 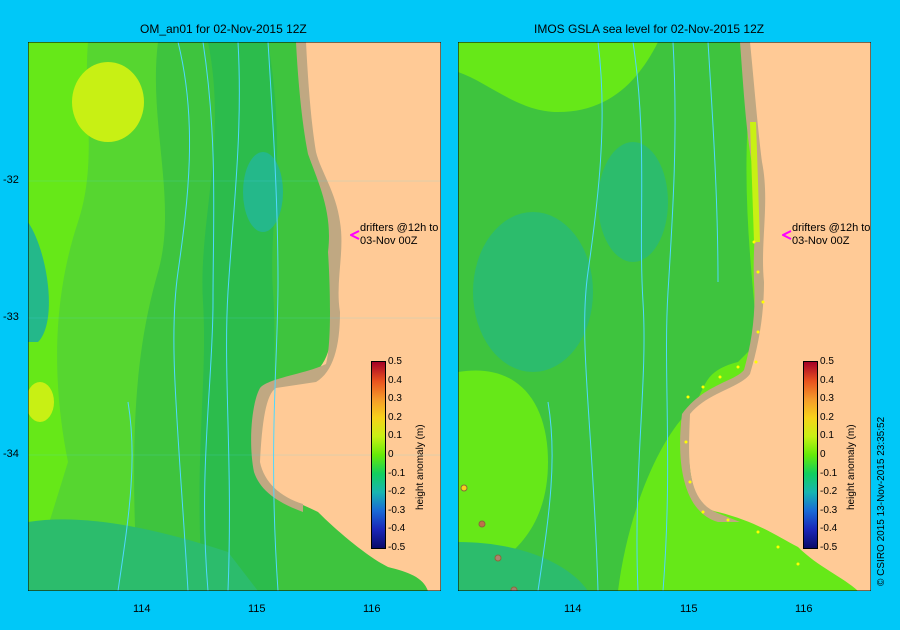 What do you see at coordinates (397, 473) in the screenshot?
I see `left-colorbar-label: -0.1` at bounding box center [397, 473].